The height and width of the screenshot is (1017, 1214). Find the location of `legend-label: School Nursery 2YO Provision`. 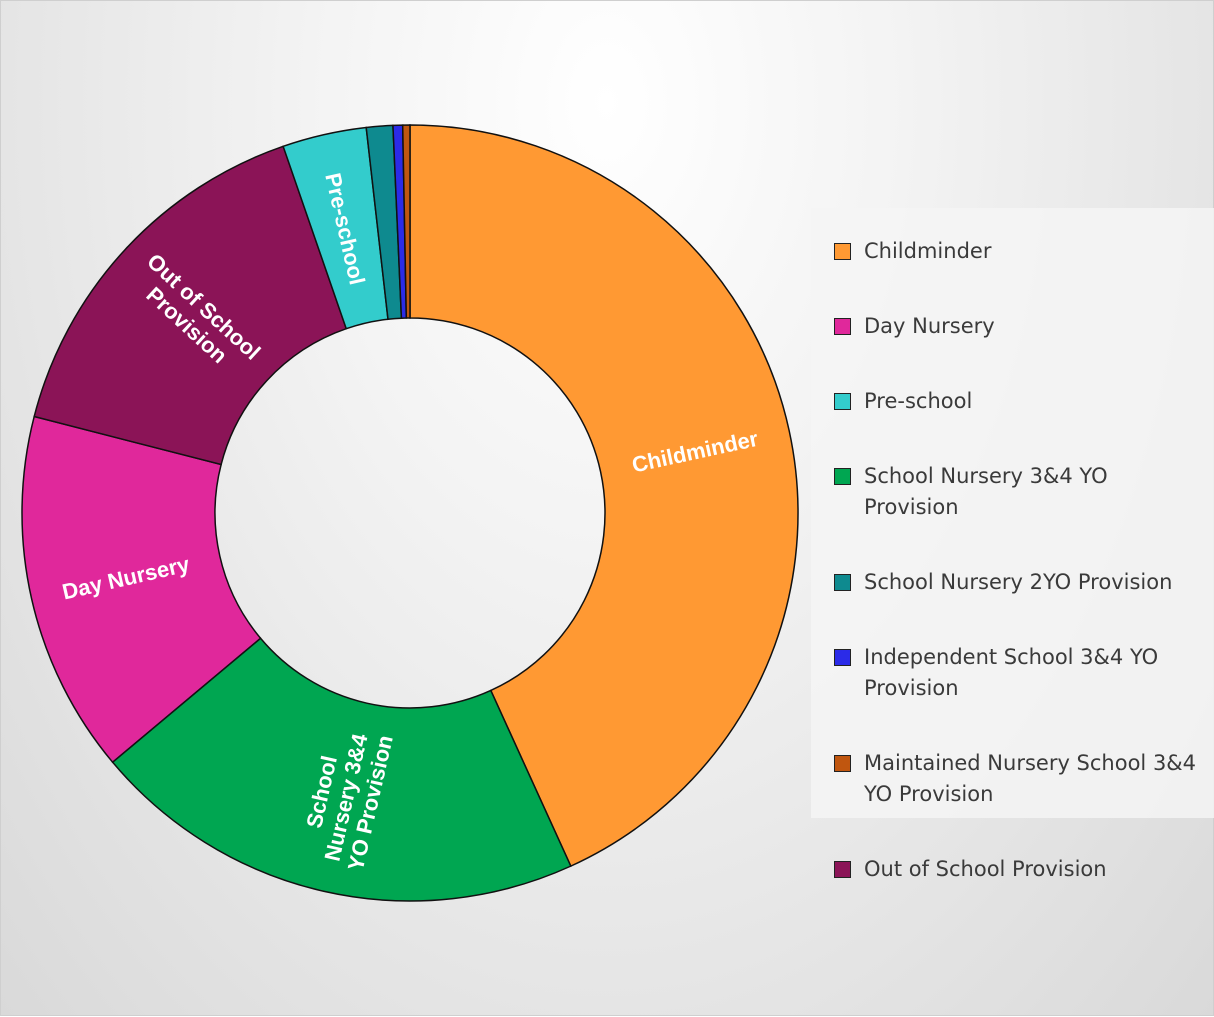

legend-label: School Nursery 2YO Provision is located at coordinates (1018, 582).